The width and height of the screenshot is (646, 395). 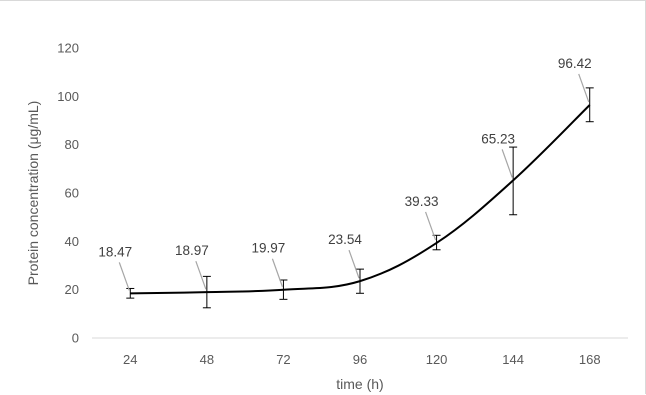 I want to click on y-tick-labels: 0 20 40 60 80 100 120, so click(x=68, y=193).